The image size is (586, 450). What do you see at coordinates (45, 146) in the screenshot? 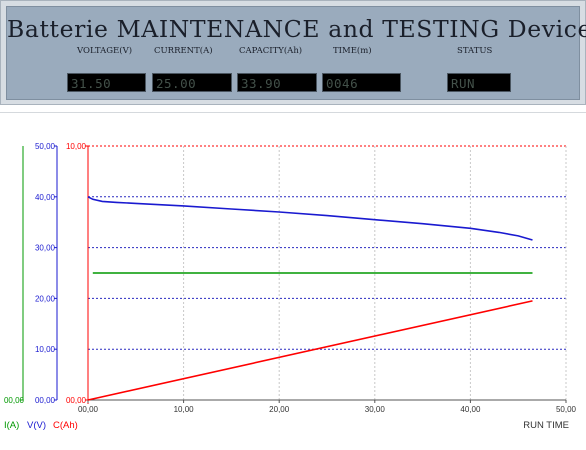
I see `voltage-tick-label: 50,00` at bounding box center [45, 146].